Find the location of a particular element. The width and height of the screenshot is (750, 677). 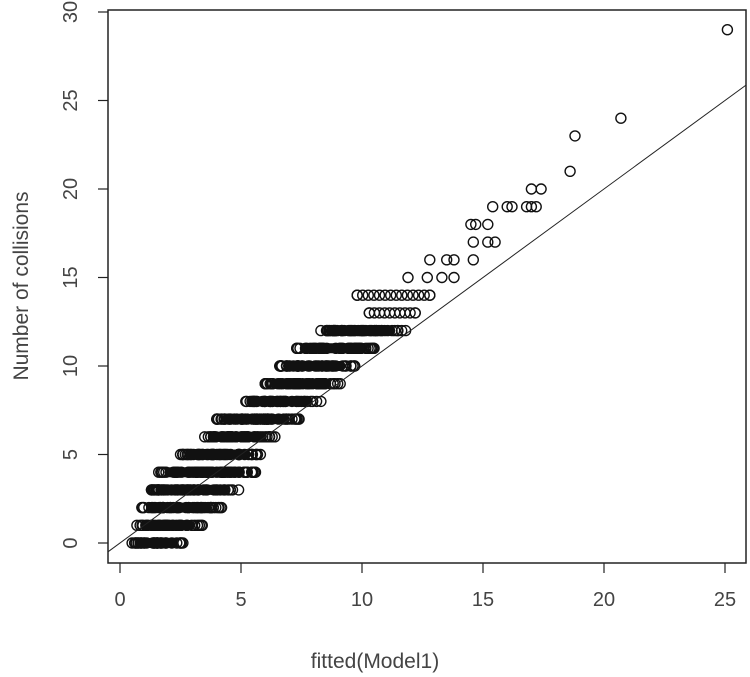

x-axis-label: fitted(Model1) is located at coordinates (375, 661).